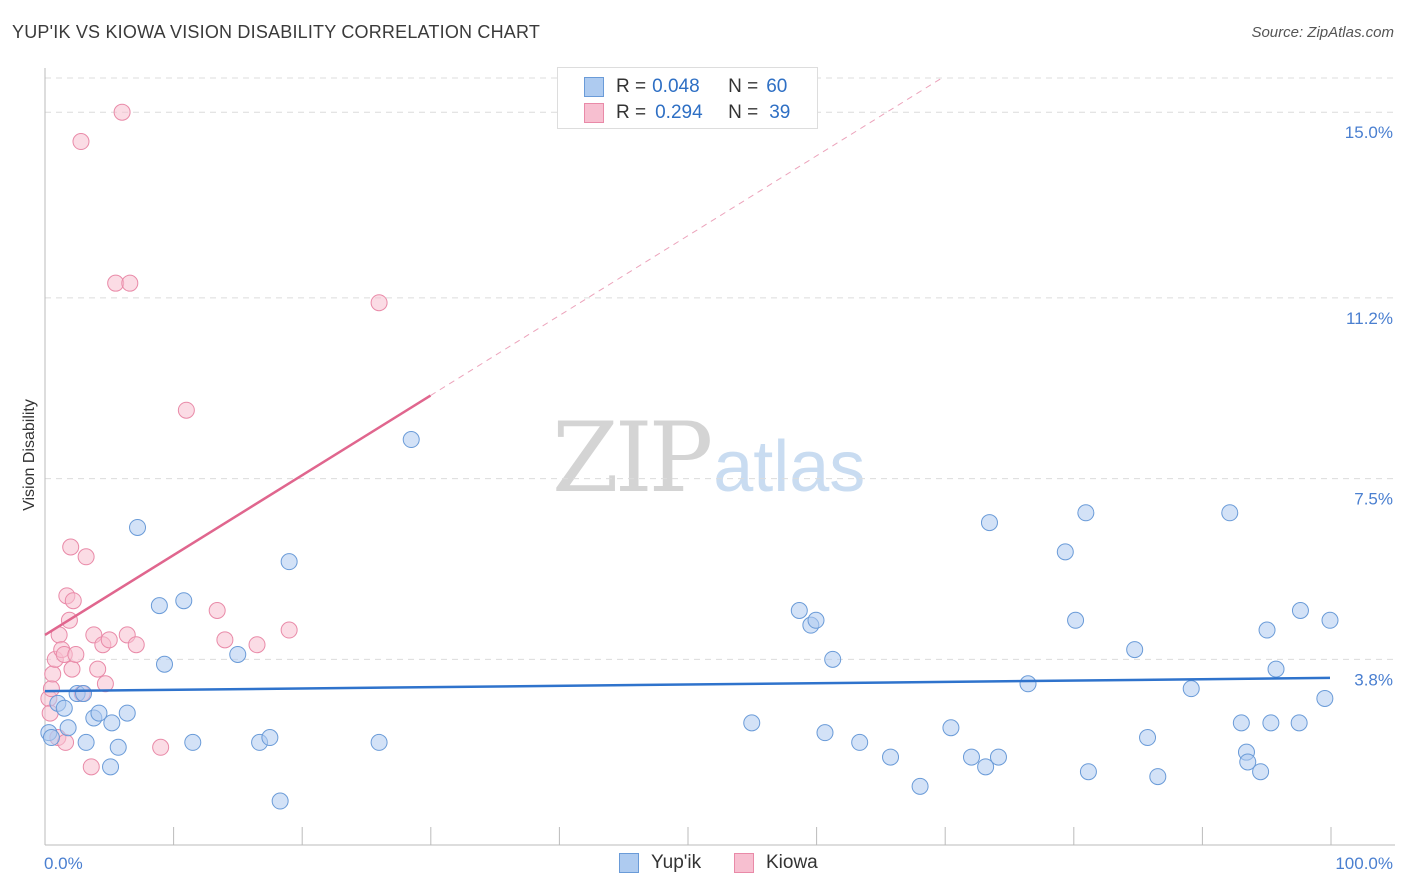 The image size is (1406, 892). What do you see at coordinates (1322, 32) in the screenshot?
I see `source-label: Source: ZipAtlas.com` at bounding box center [1322, 32].